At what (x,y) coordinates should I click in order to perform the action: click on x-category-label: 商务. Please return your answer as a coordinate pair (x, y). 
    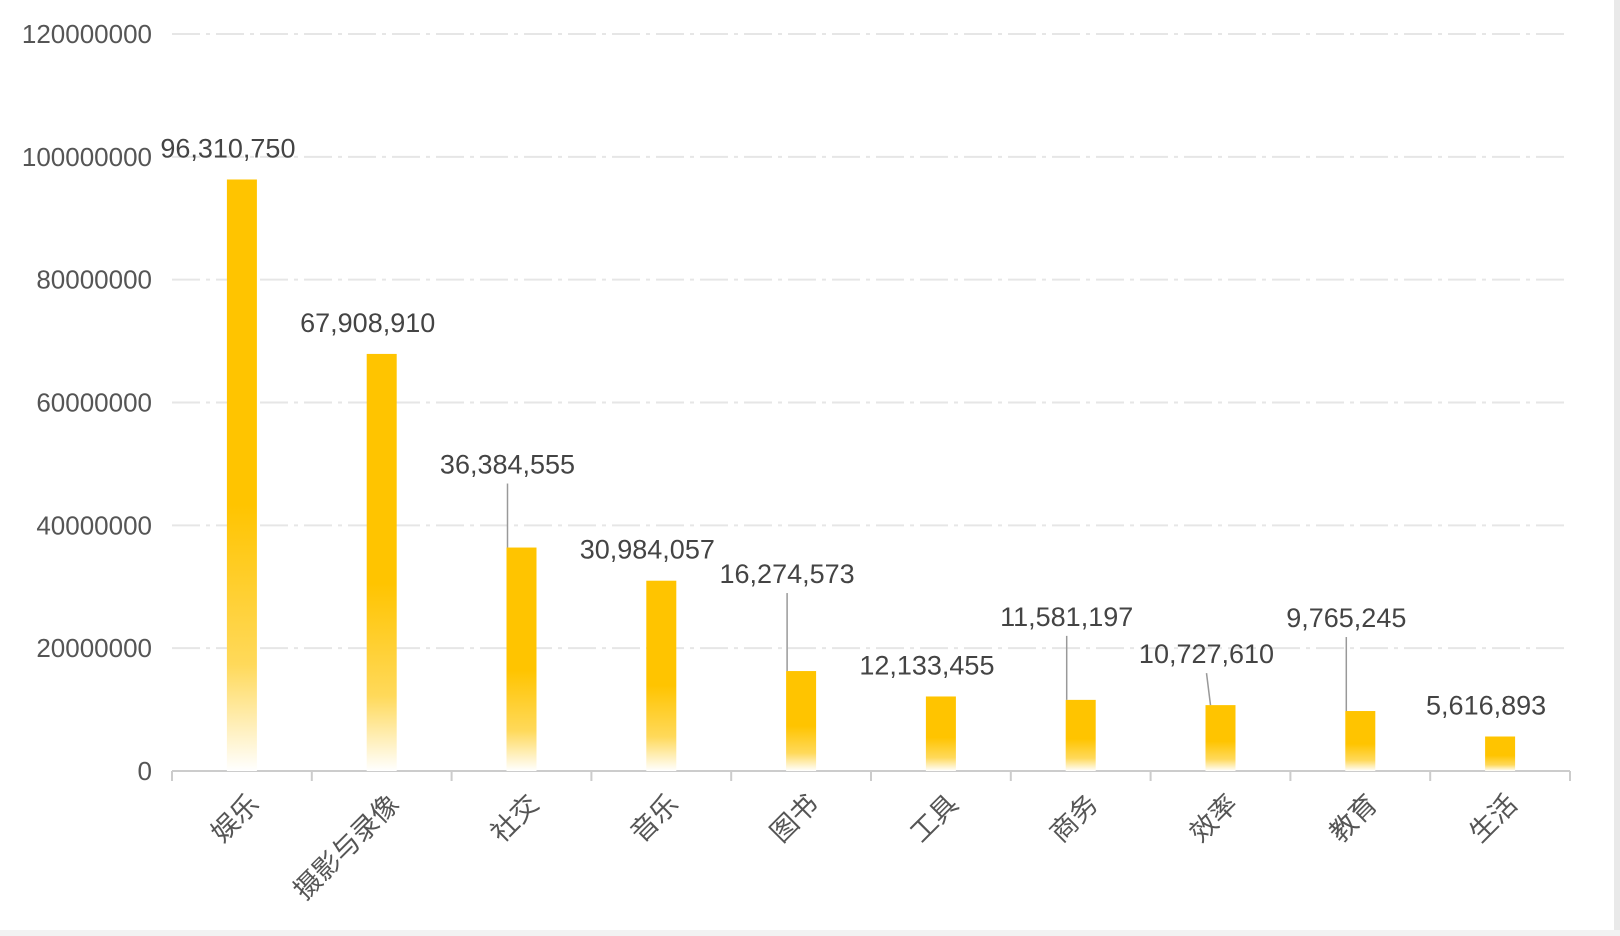
    Looking at the image, I should click on (1074, 819).